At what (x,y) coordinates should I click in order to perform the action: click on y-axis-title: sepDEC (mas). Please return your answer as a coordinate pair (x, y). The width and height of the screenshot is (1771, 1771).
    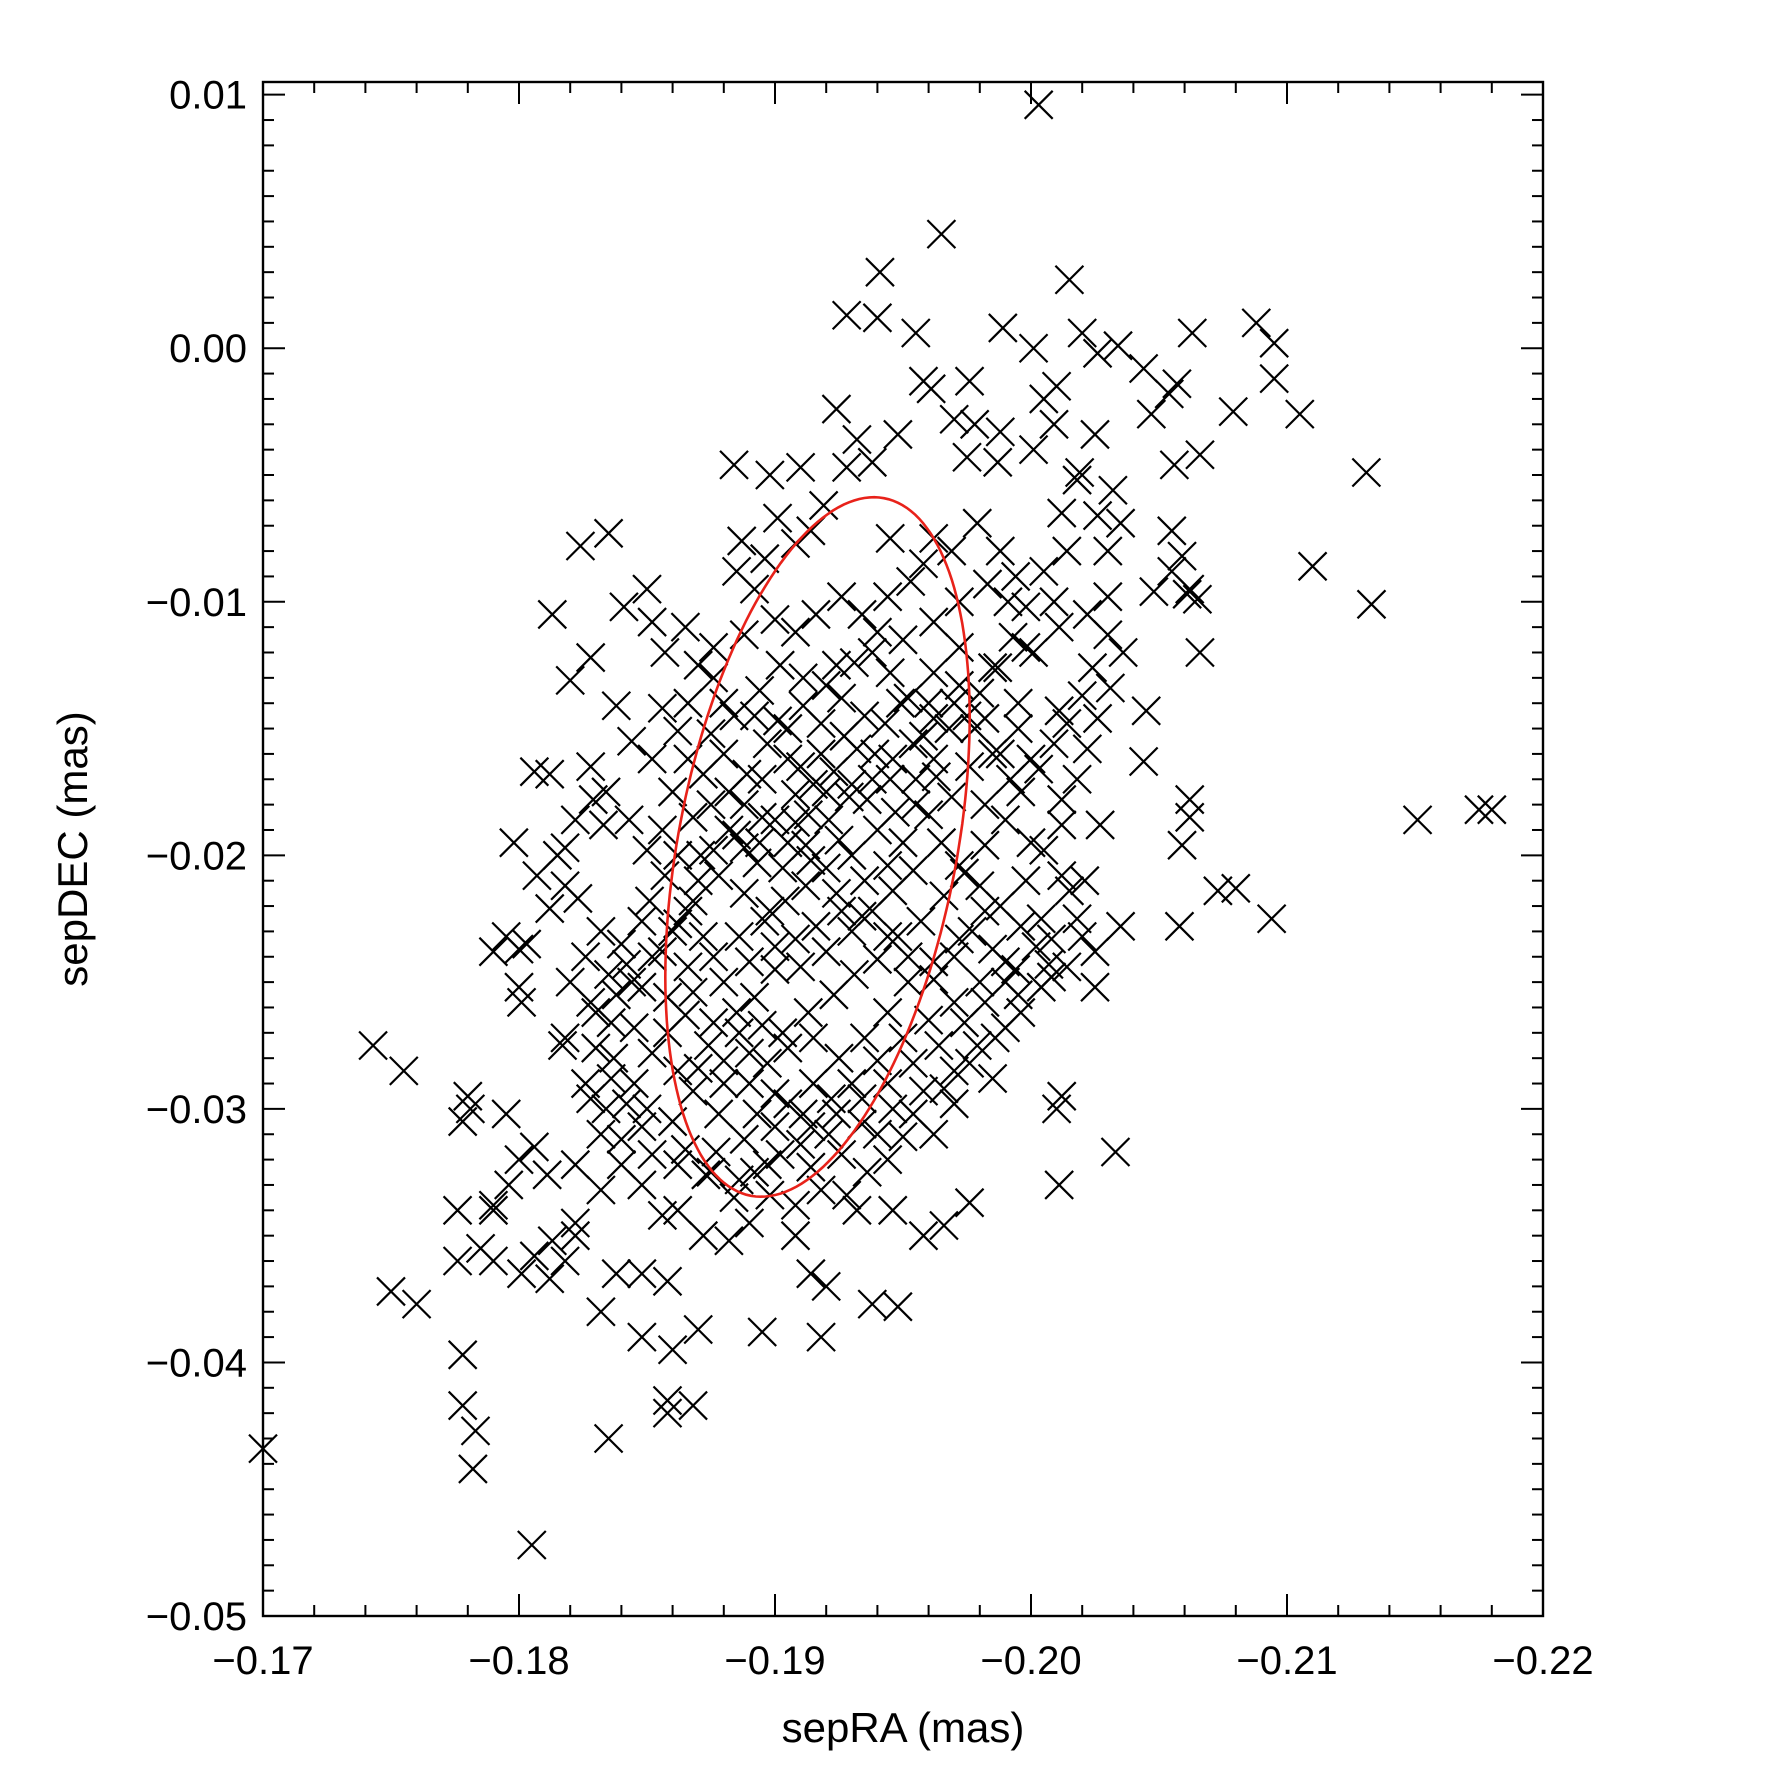
    Looking at the image, I should click on (72, 848).